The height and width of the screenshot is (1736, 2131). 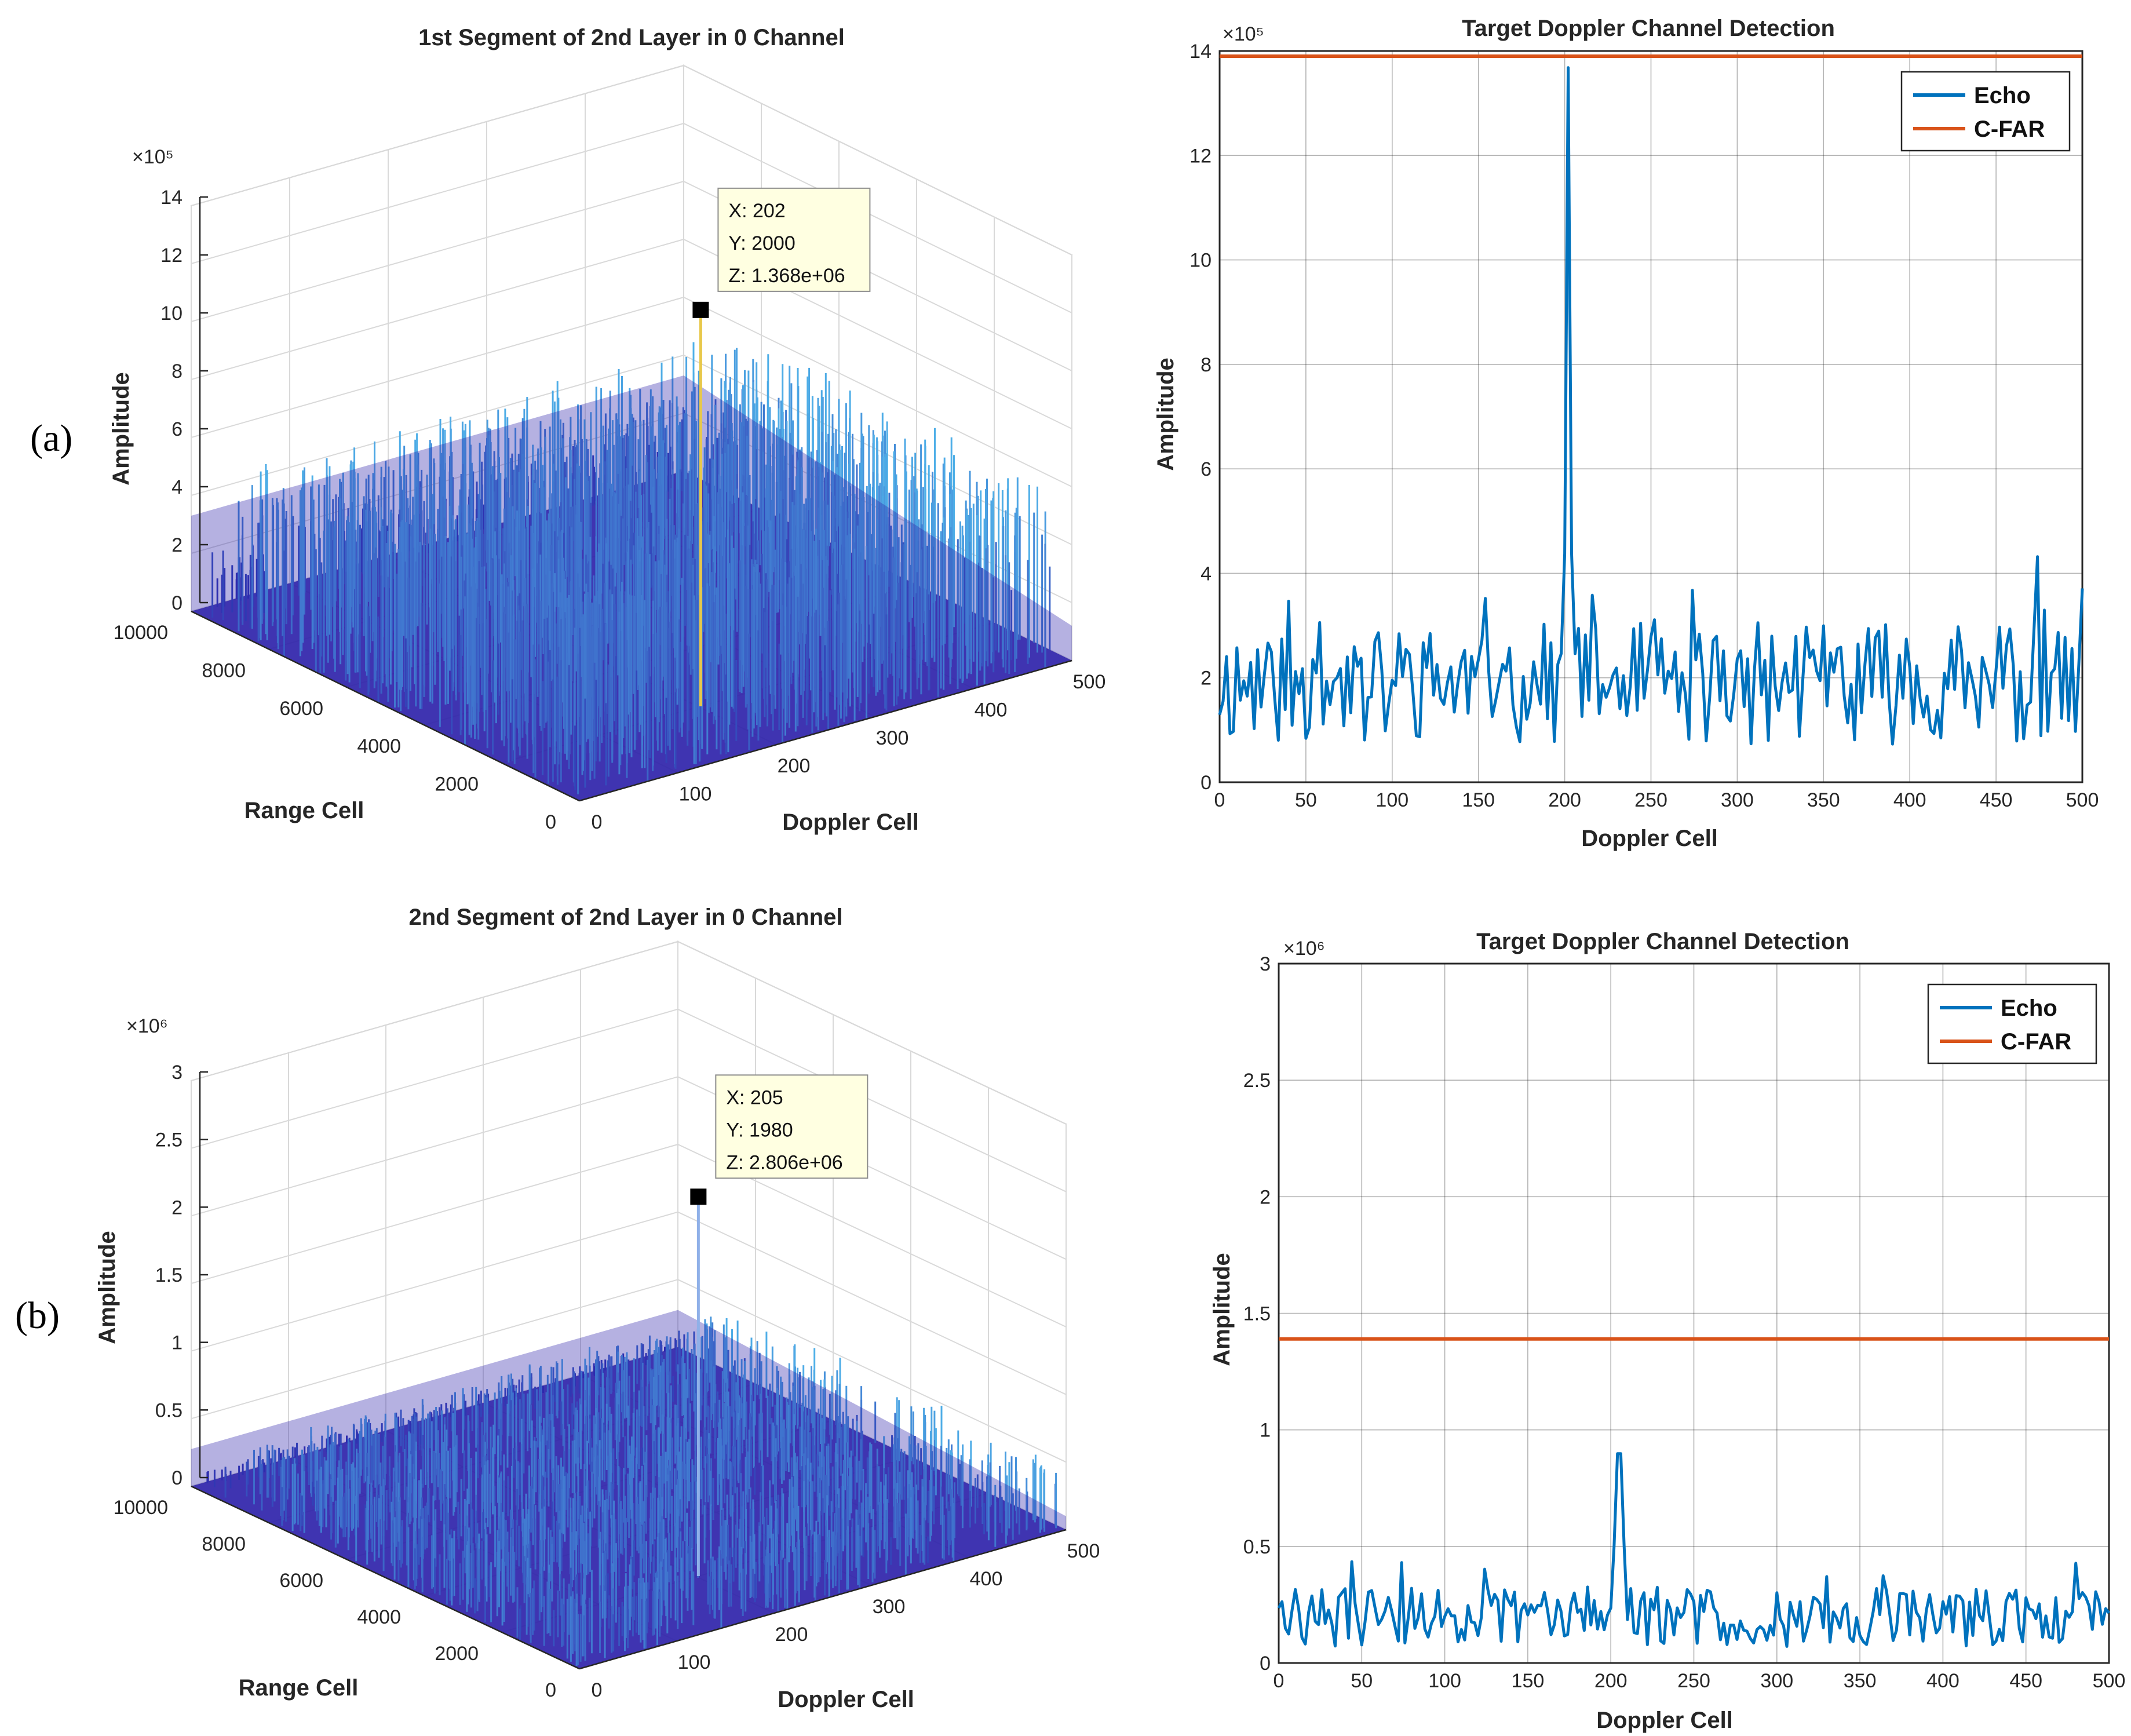 I want to click on surface-a-title: 1st Segment of 2nd Layer in 0 Channel, so click(x=631, y=37).